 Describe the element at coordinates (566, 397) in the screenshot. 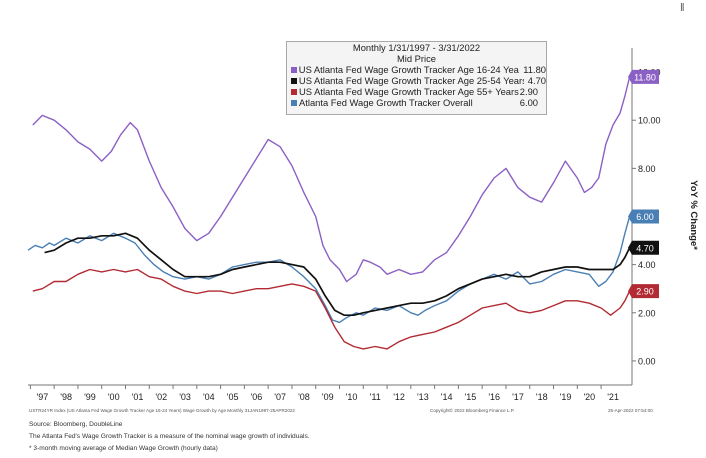

I see `x-tick-label: '19` at that location.